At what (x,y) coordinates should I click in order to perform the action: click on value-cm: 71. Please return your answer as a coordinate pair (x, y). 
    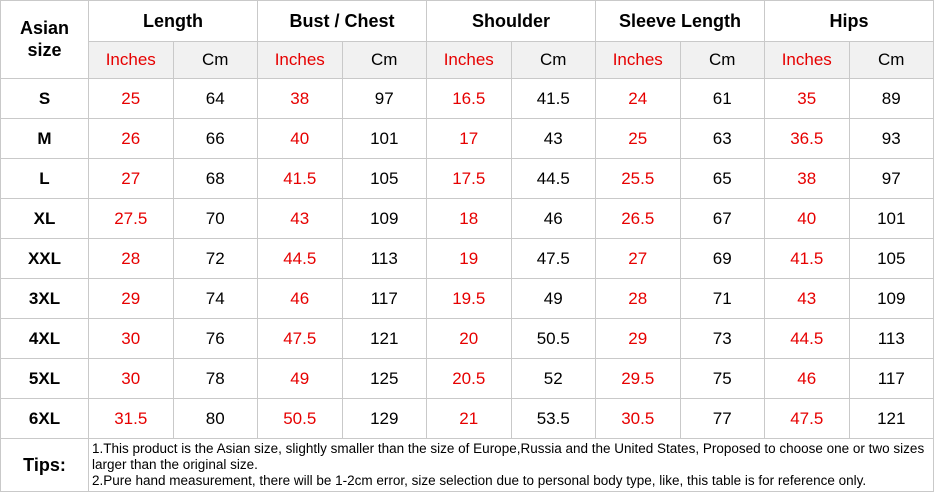
    Looking at the image, I should click on (722, 298).